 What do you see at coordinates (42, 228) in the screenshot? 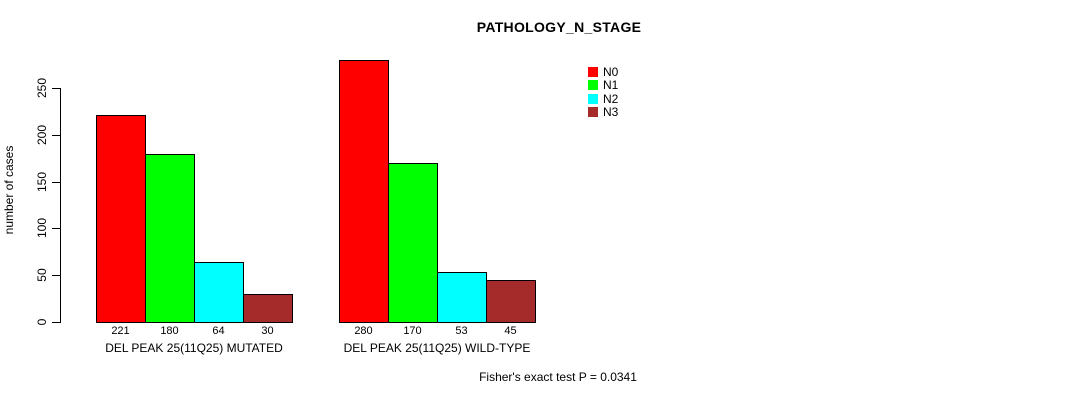
I see `y-tick-label: 100` at bounding box center [42, 228].